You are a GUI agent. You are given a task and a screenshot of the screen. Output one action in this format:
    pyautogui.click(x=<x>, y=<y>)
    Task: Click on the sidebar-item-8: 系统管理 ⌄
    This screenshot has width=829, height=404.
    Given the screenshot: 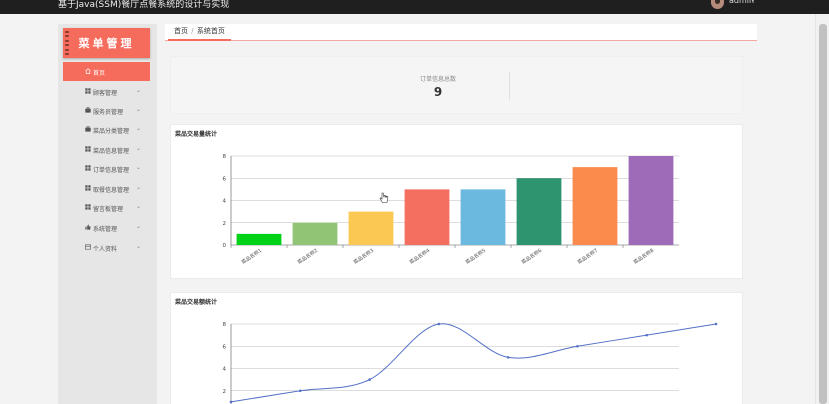 What is the action you would take?
    pyautogui.click(x=106, y=227)
    